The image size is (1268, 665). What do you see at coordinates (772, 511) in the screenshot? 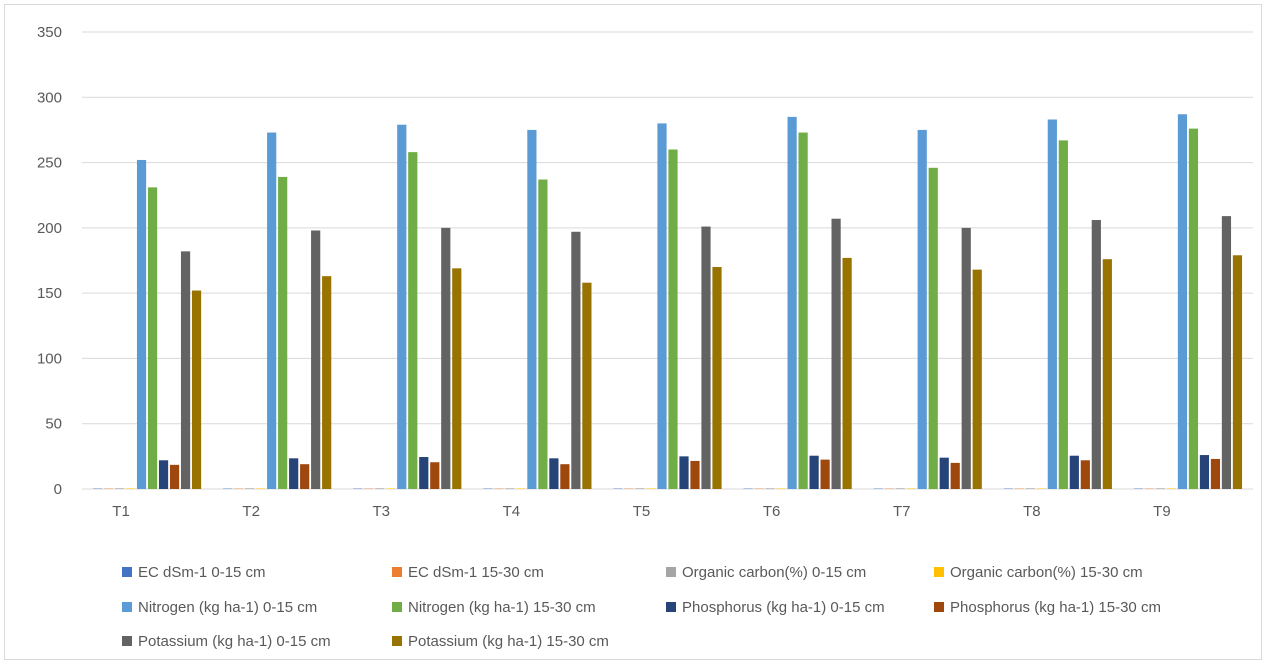
I see `x-tick-label: T6` at bounding box center [772, 511].